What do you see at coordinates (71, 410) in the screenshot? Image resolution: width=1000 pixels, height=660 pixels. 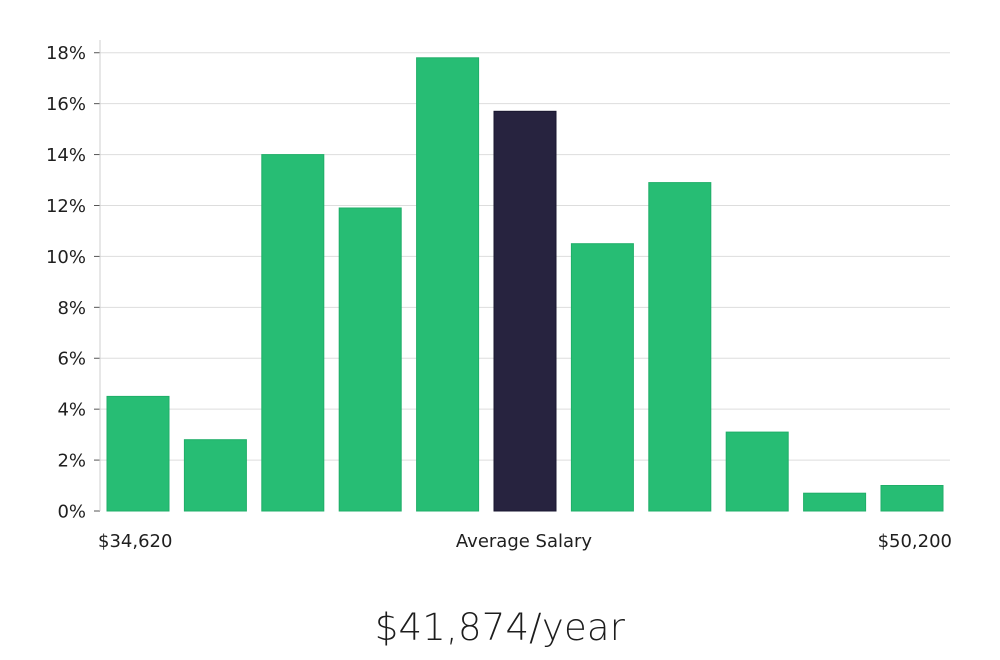 I see `y-tick-label: 4%` at bounding box center [71, 410].